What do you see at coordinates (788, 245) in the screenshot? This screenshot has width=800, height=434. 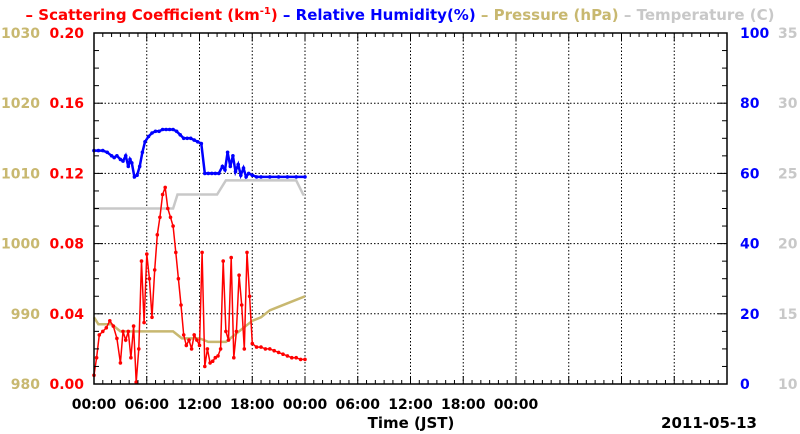 I see `temp-axis-tick-label: 20` at bounding box center [788, 245].